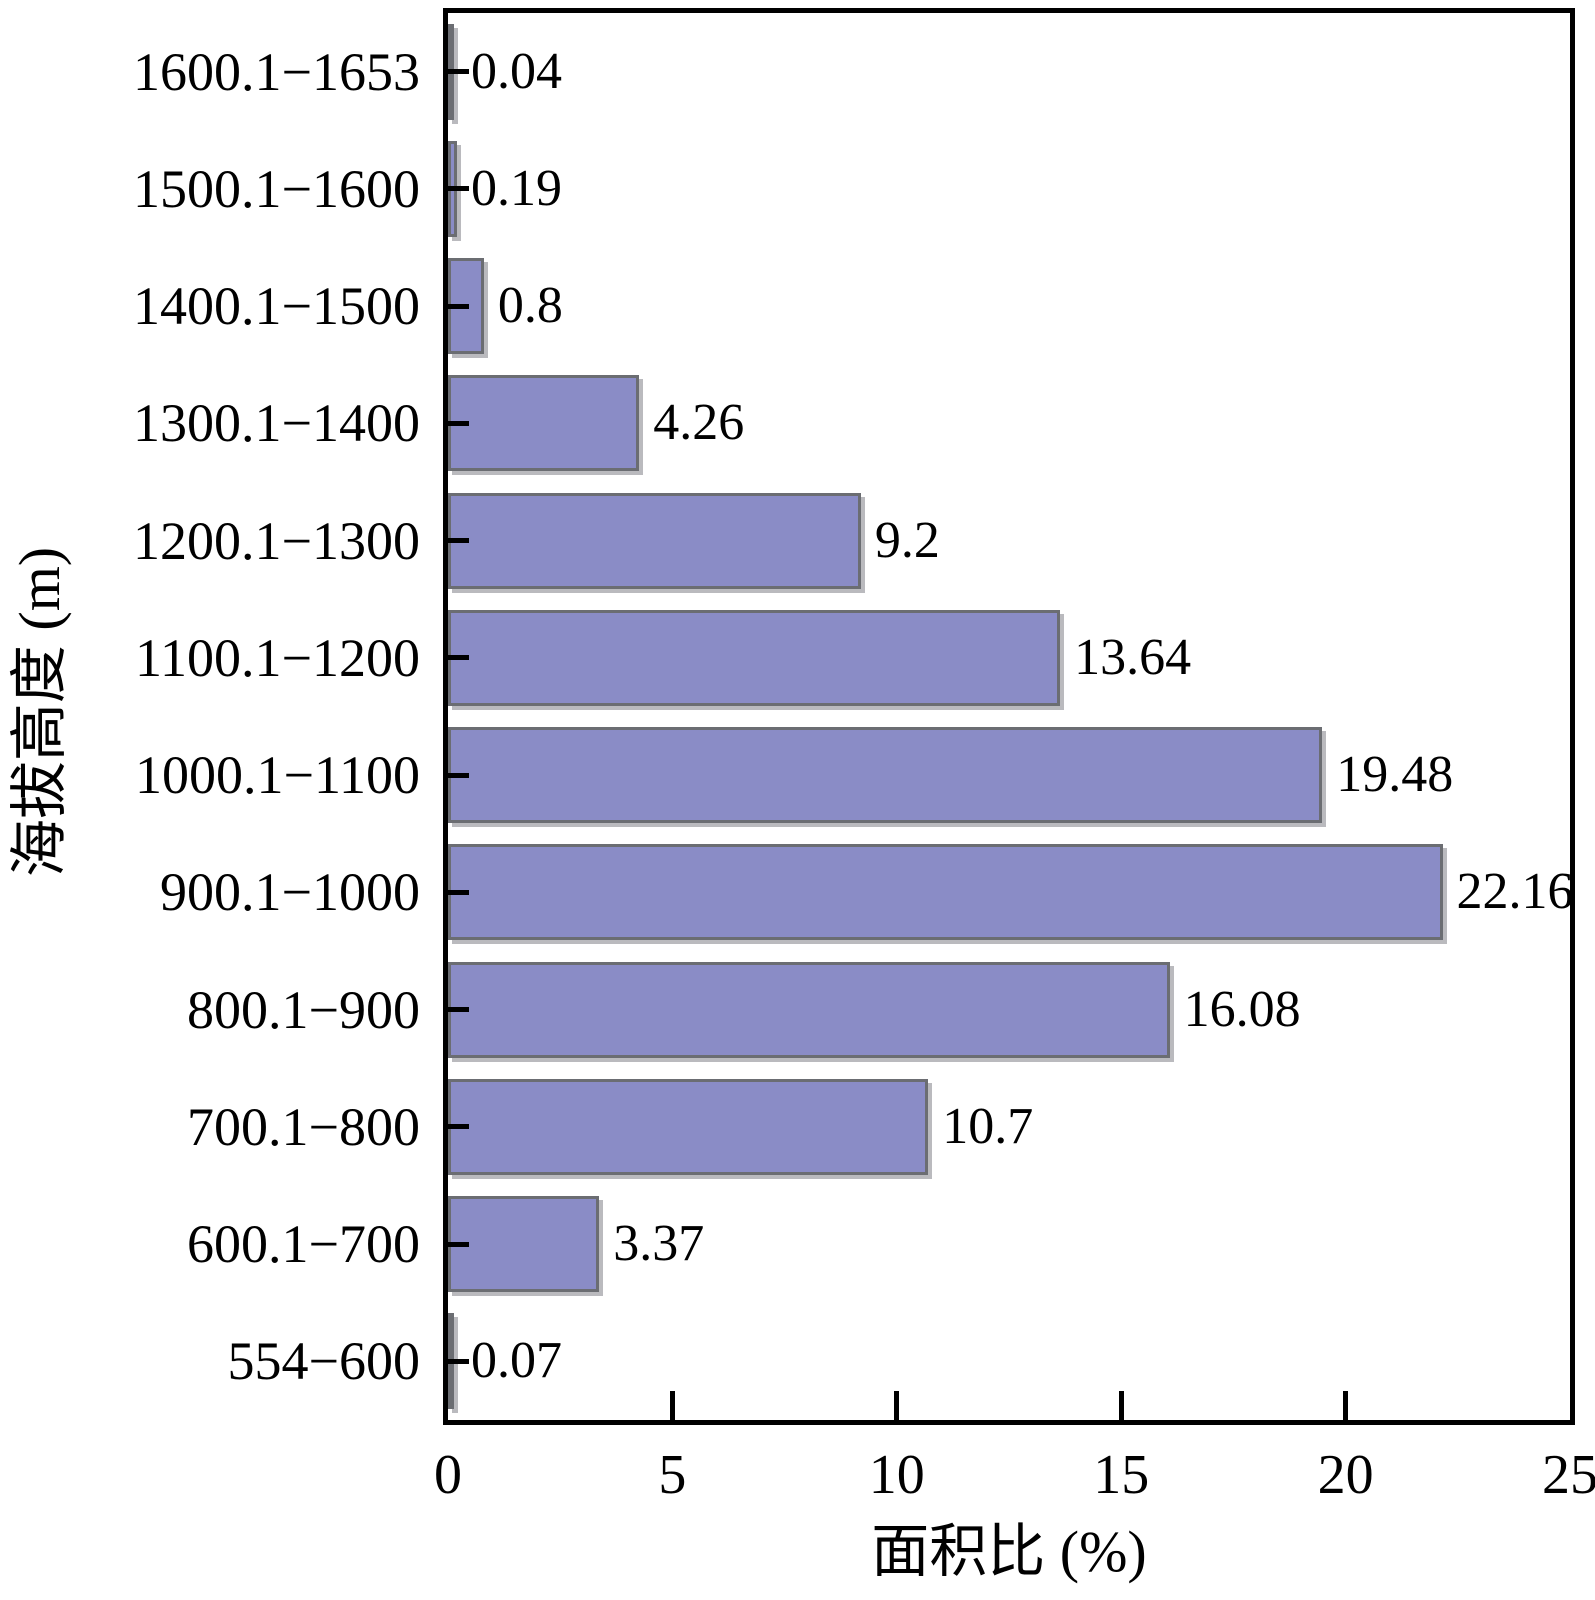  Describe the element at coordinates (276, 423) in the screenshot. I see `y-category-label: 1300.1−1400` at that location.